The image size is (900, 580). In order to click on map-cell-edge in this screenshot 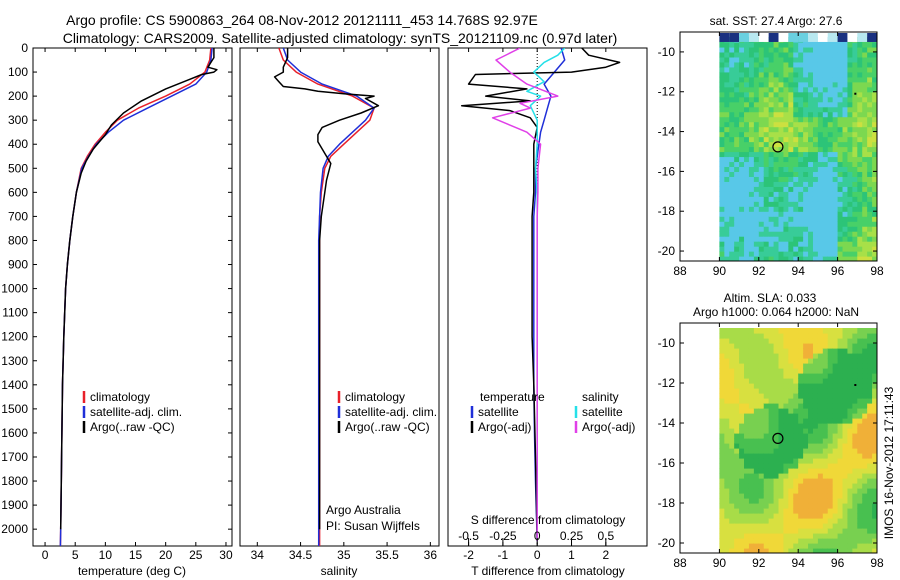, I will do `click(872, 37)`.